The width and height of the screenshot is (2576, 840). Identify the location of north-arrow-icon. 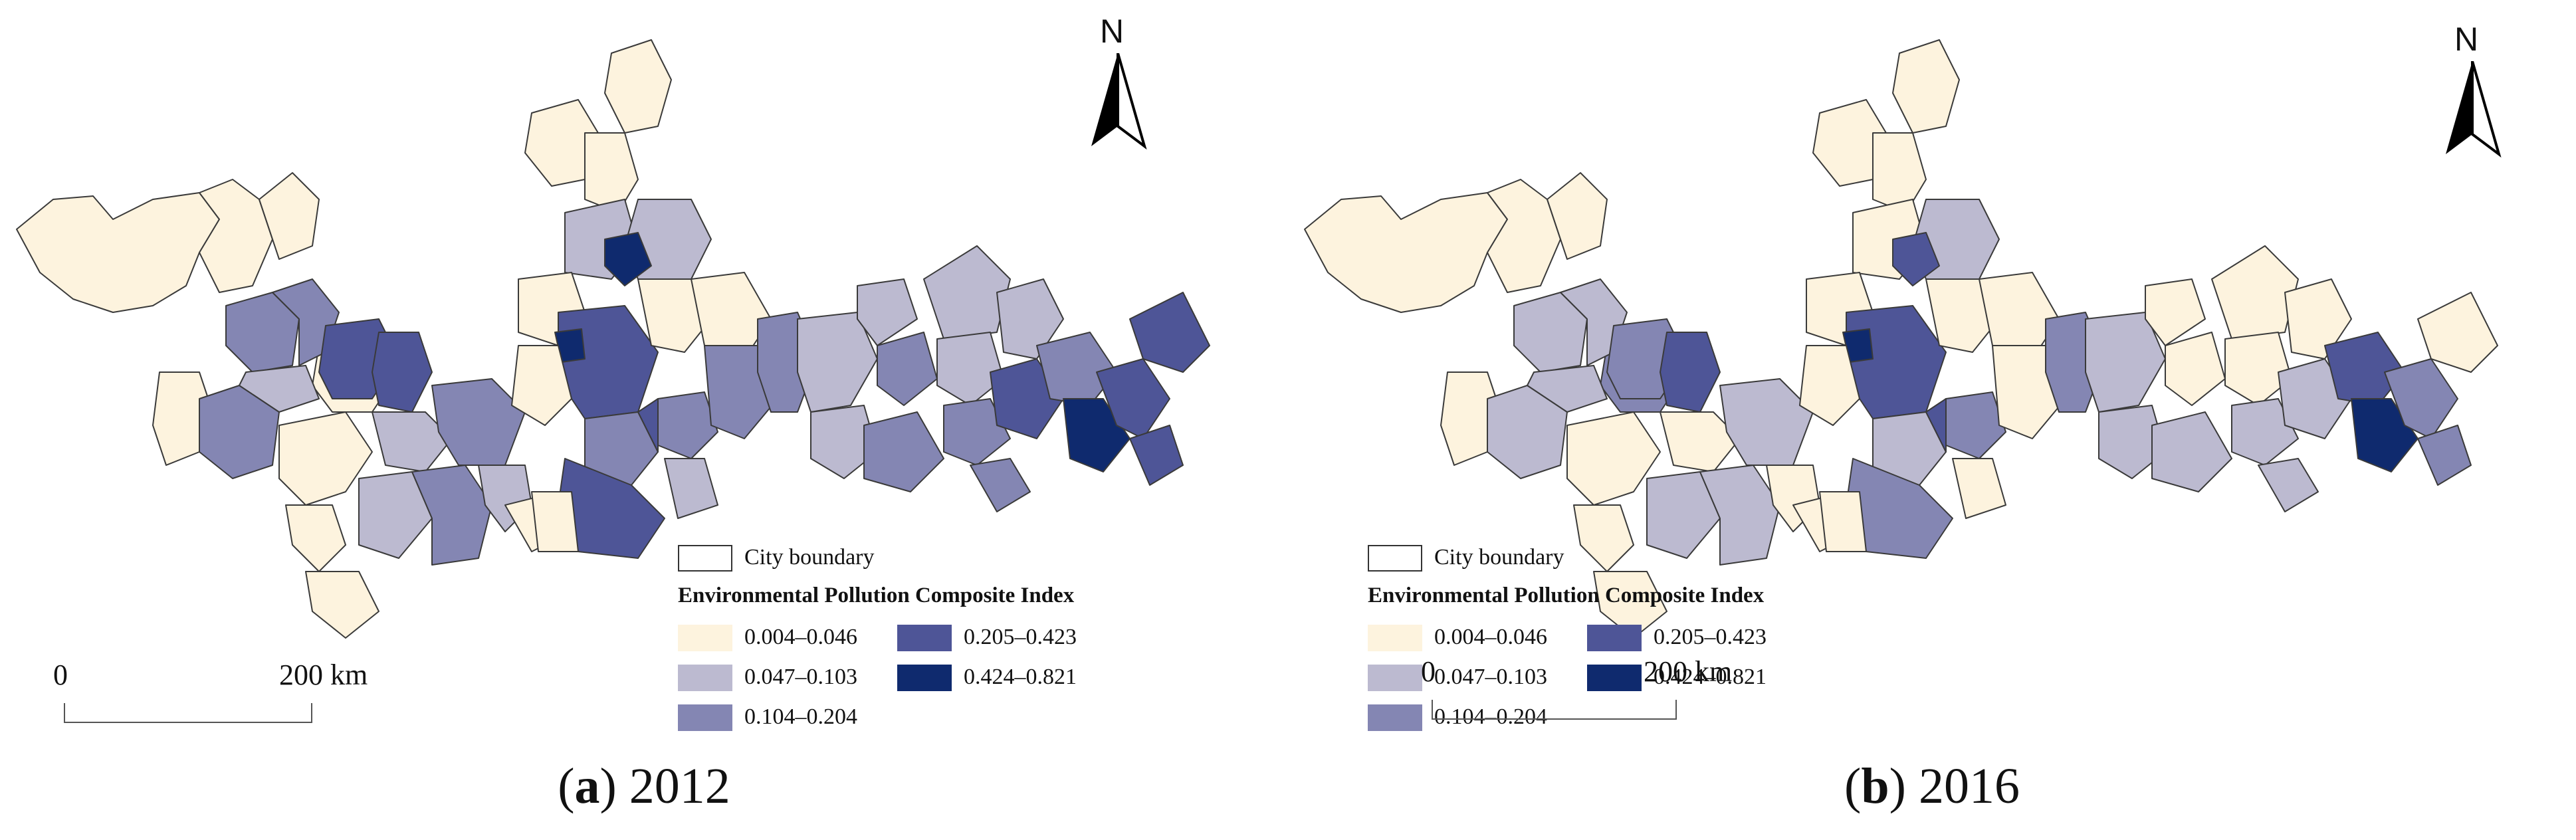
(1119, 101).